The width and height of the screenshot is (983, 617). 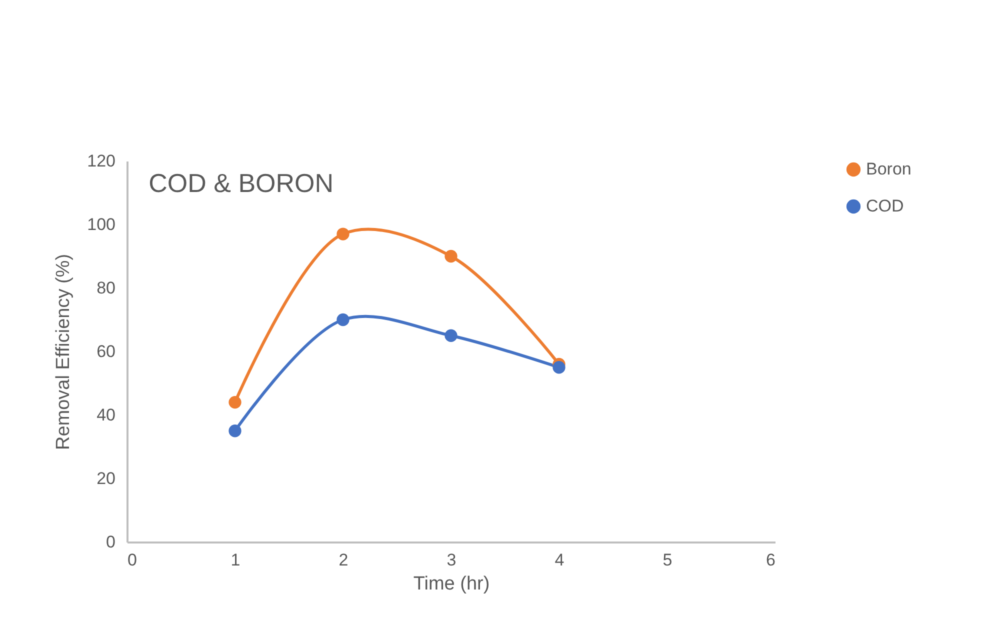 I want to click on y-tick-label: 60, so click(x=106, y=351).